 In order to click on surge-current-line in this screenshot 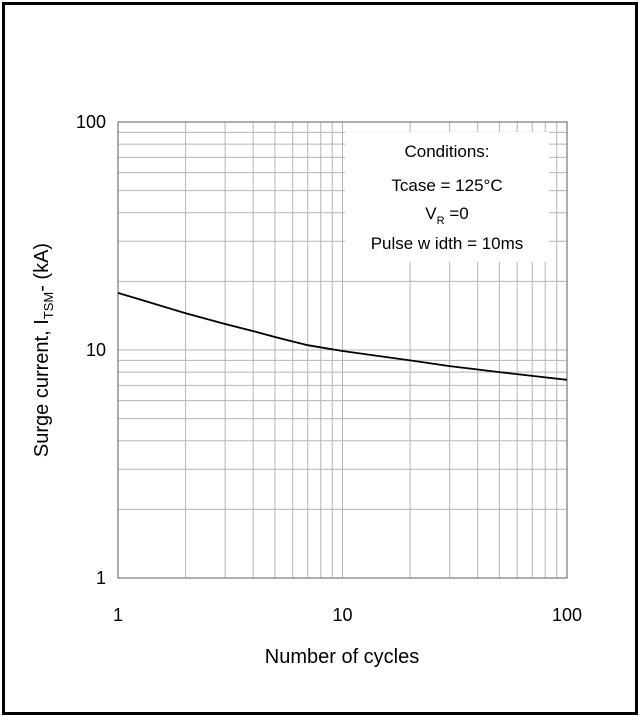, I will do `click(342, 336)`.